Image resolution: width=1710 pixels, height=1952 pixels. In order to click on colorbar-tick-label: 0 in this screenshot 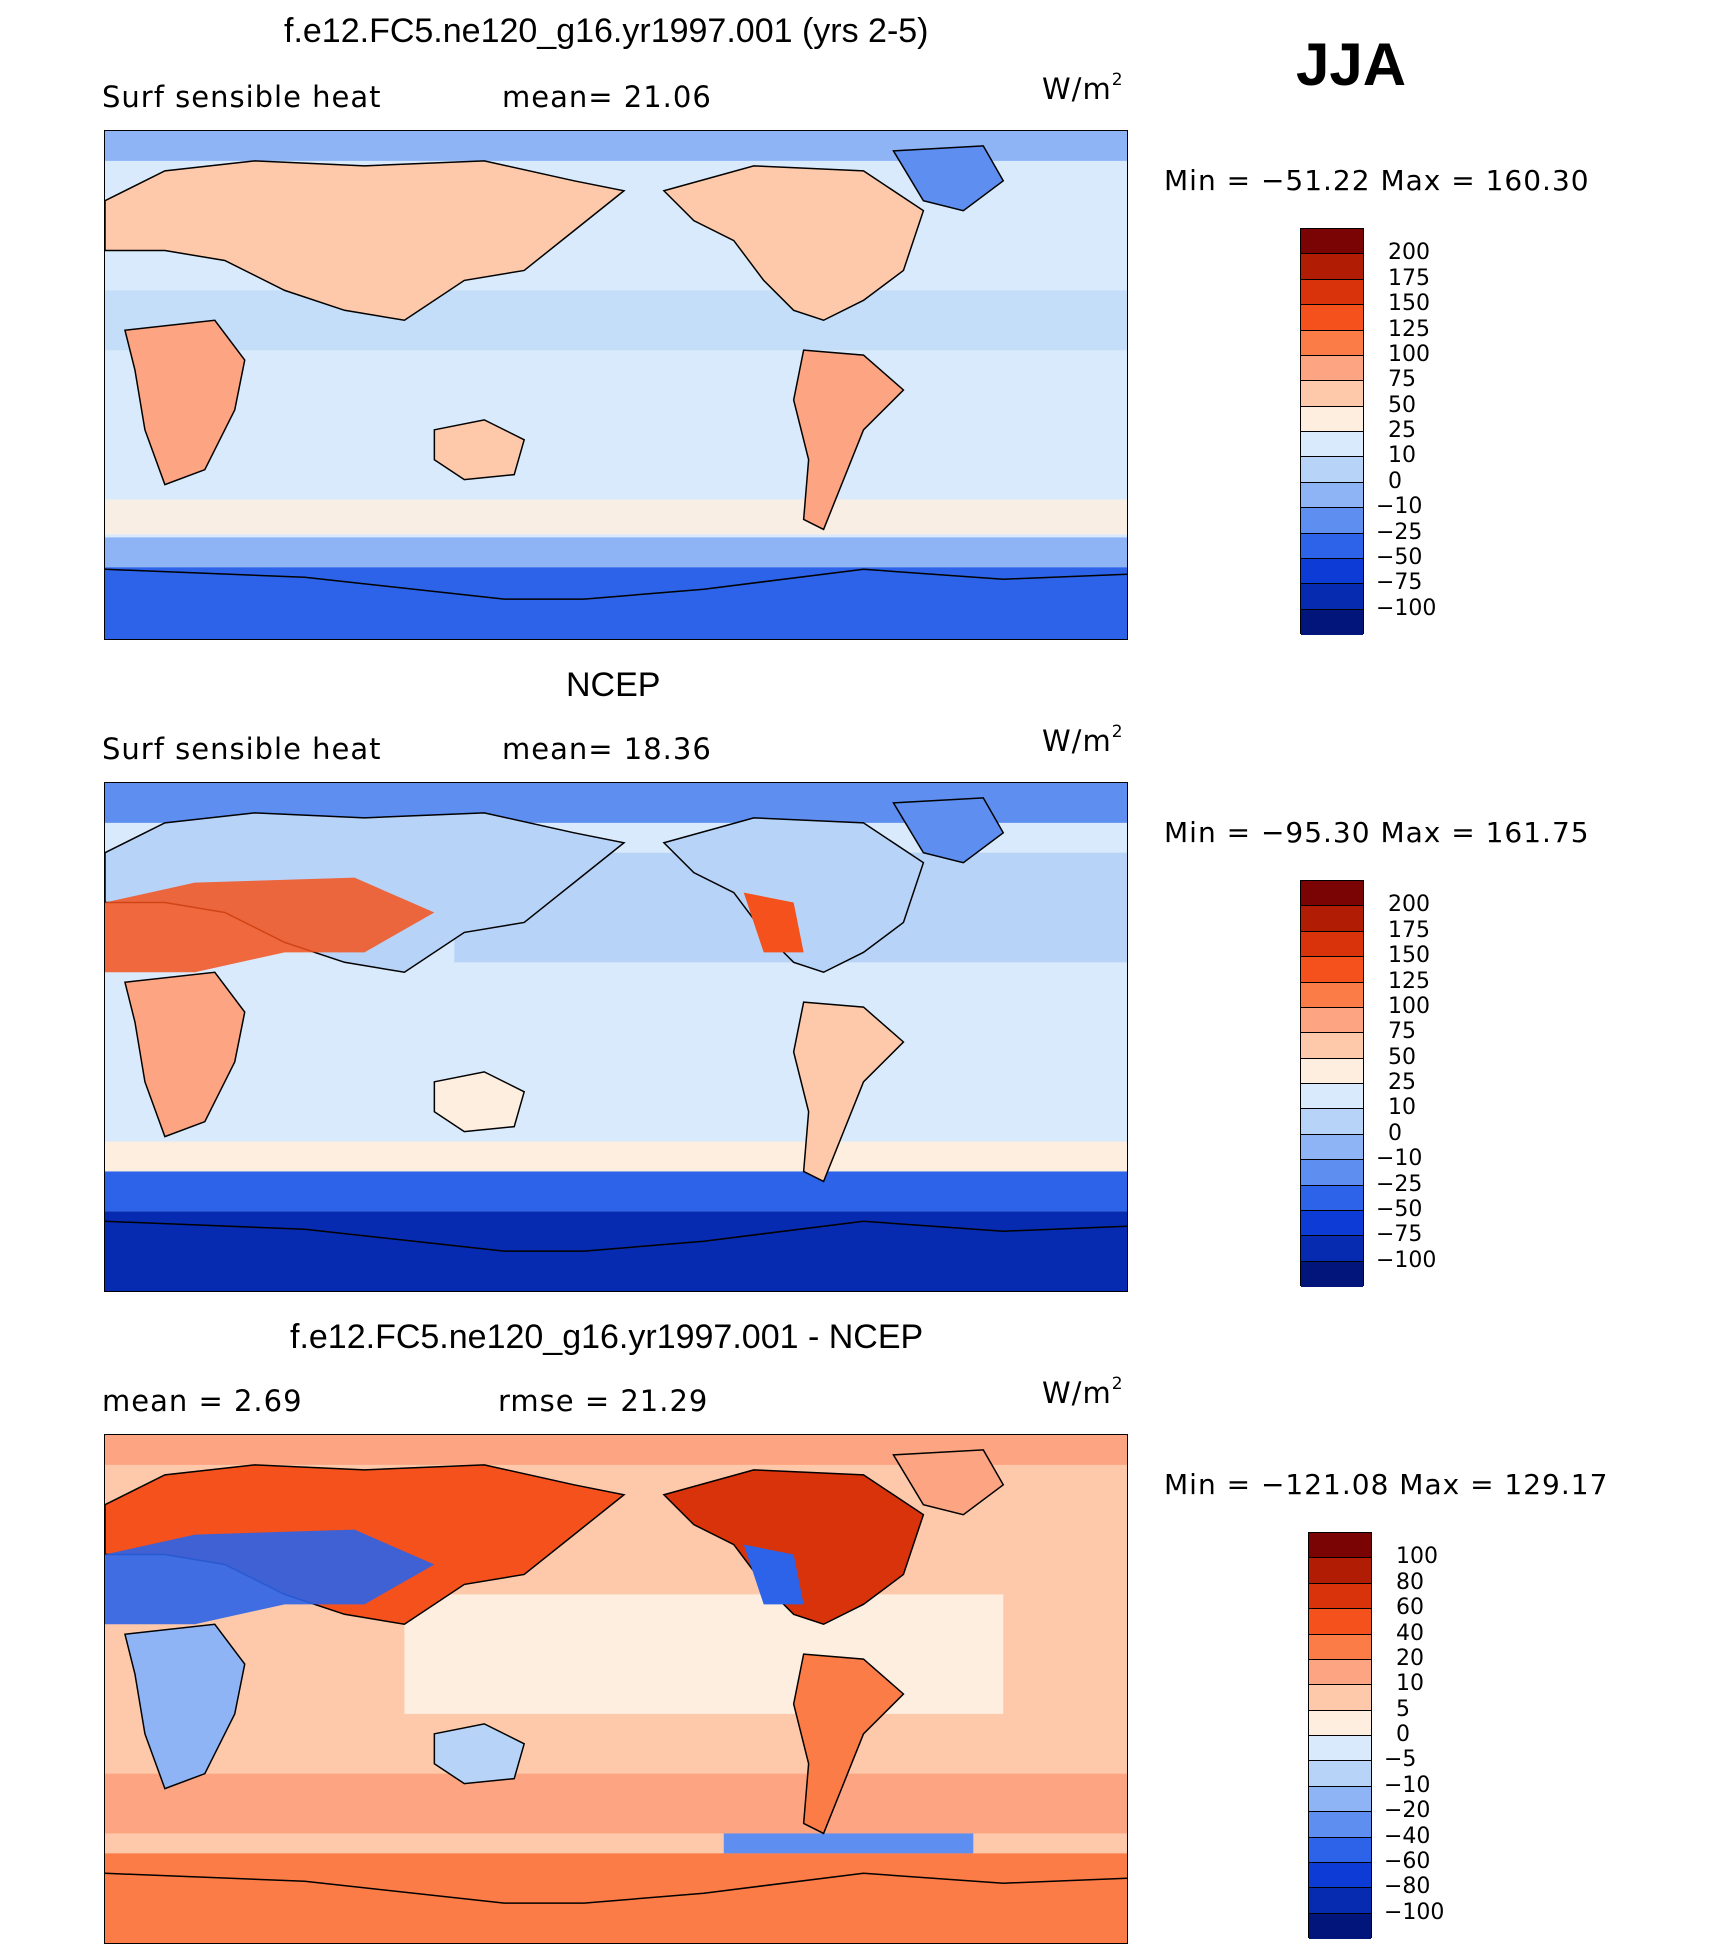, I will do `click(1403, 1734)`.